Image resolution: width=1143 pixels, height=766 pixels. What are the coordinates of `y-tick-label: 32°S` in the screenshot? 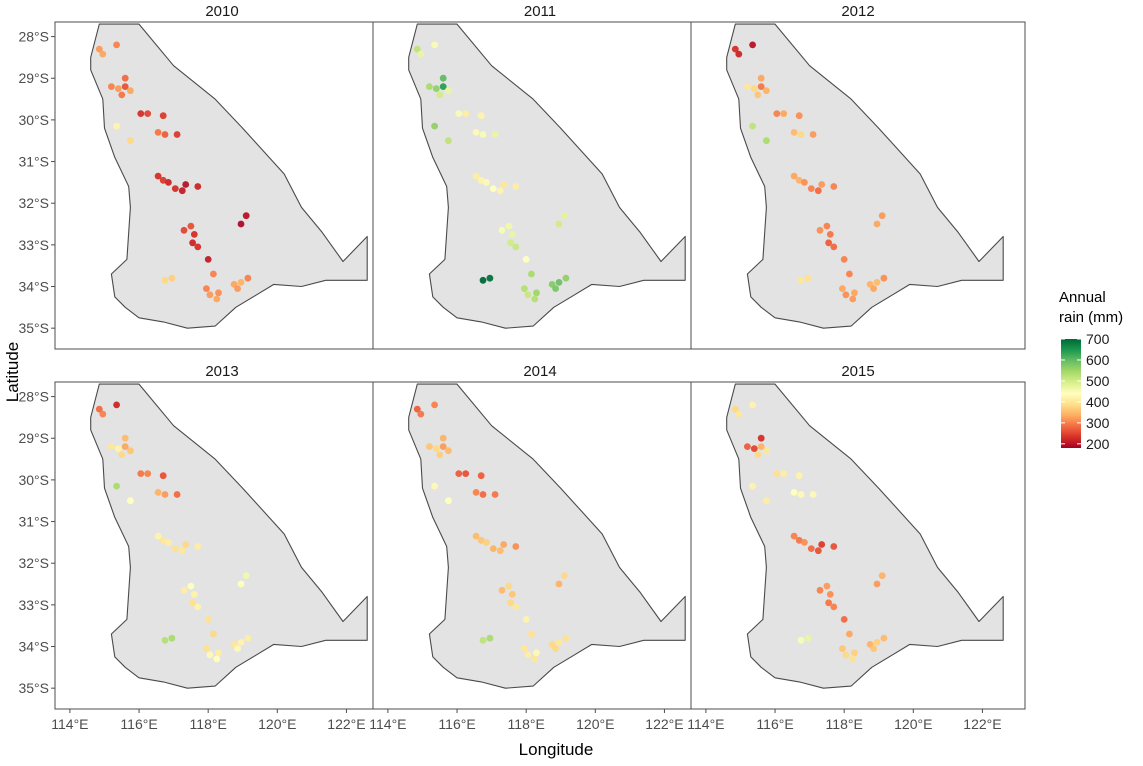 It's located at (33, 563).